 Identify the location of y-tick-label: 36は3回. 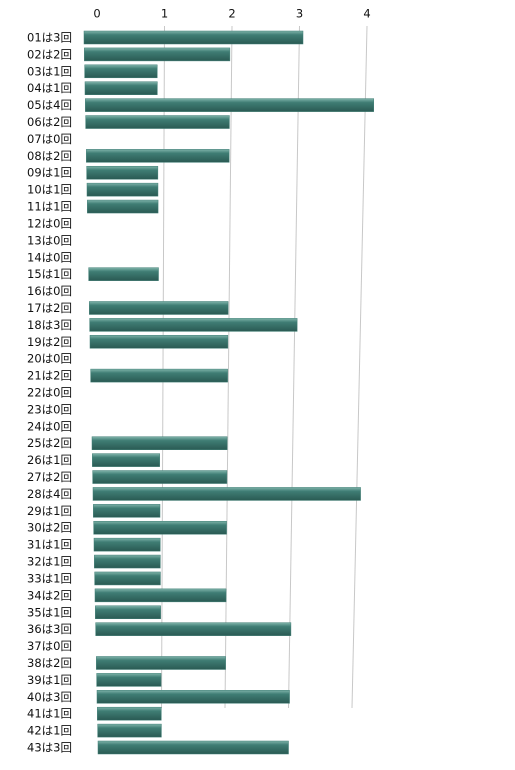
(49, 629).